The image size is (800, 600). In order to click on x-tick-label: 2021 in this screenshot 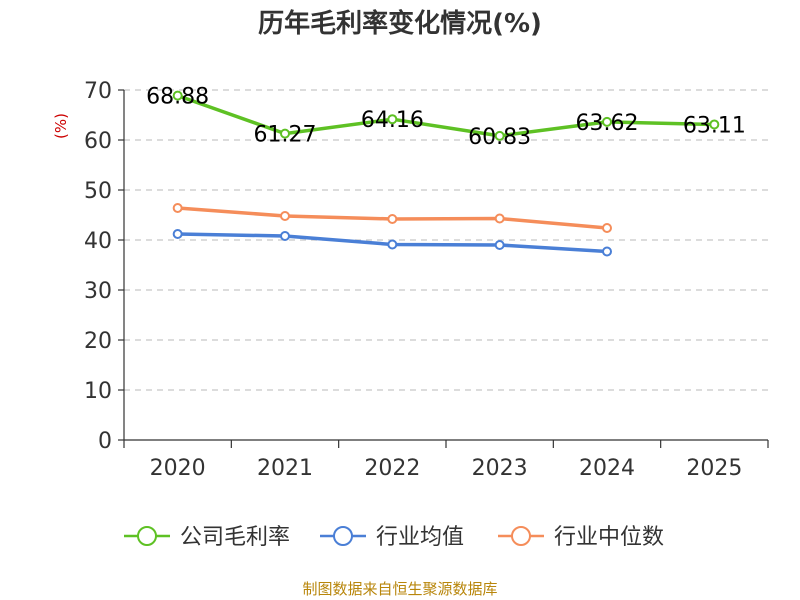, I will do `click(285, 468)`.